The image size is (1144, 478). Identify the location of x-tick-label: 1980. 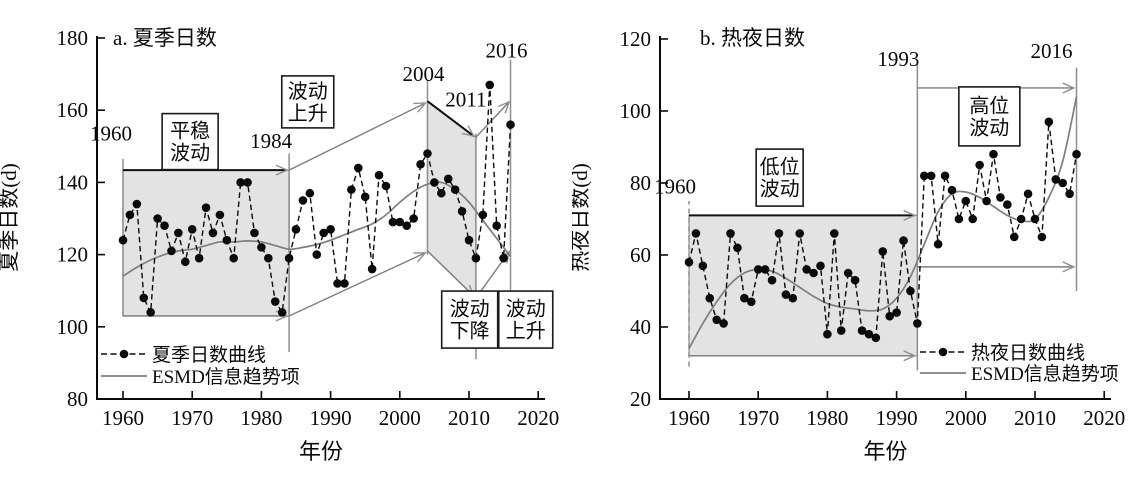
(261, 418).